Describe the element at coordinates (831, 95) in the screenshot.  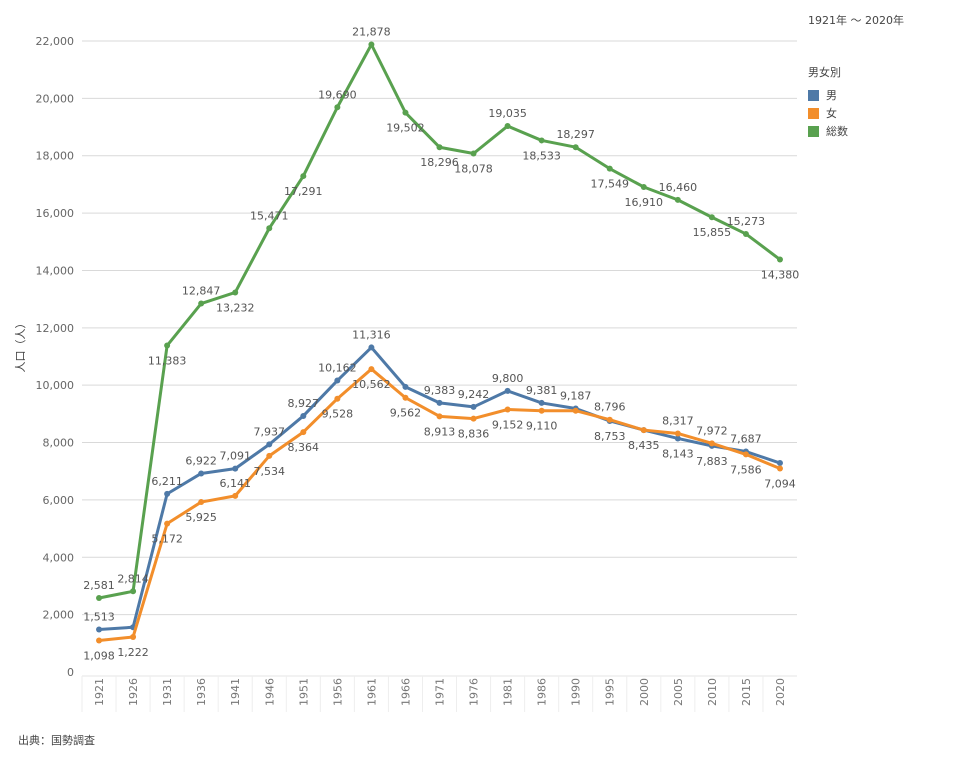
I see `legend-label: 男` at that location.